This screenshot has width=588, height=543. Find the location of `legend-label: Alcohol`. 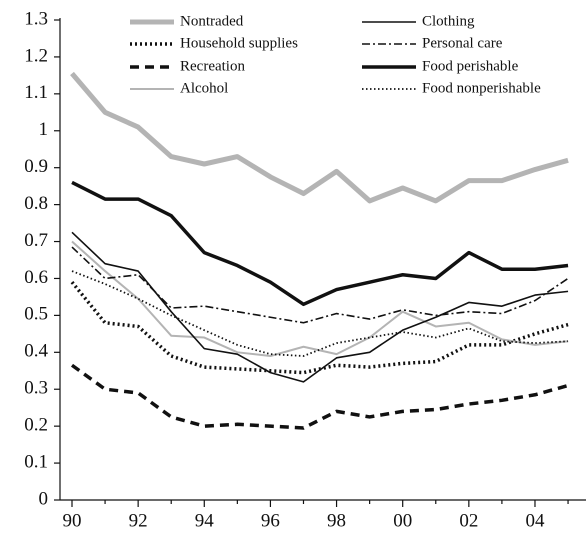

legend-label: Alcohol is located at coordinates (204, 88).